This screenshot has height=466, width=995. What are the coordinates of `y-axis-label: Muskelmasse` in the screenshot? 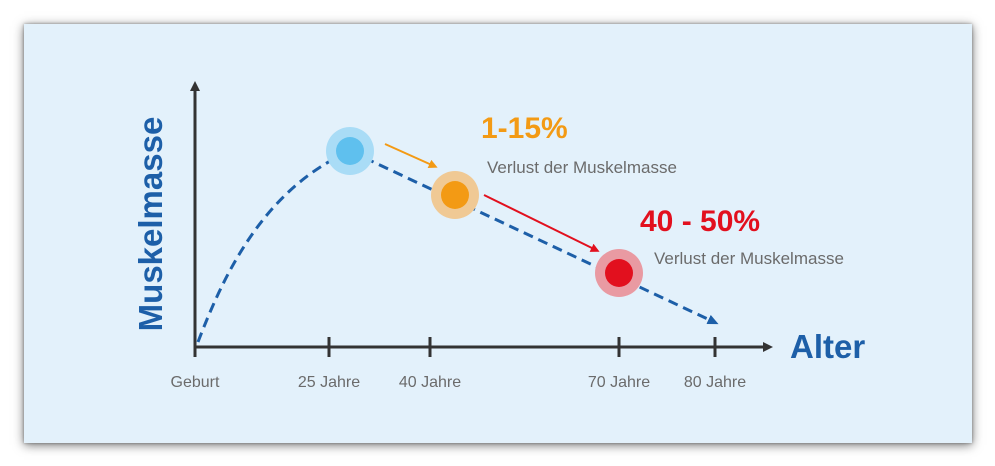 It's located at (150, 224).